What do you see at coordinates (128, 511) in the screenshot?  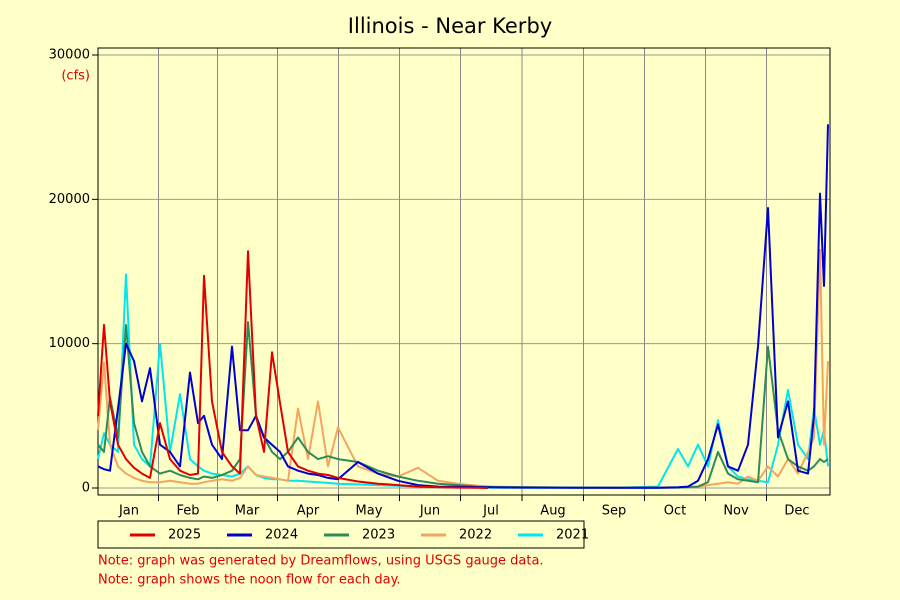 I see `x-tick-label: Jan` at bounding box center [128, 511].